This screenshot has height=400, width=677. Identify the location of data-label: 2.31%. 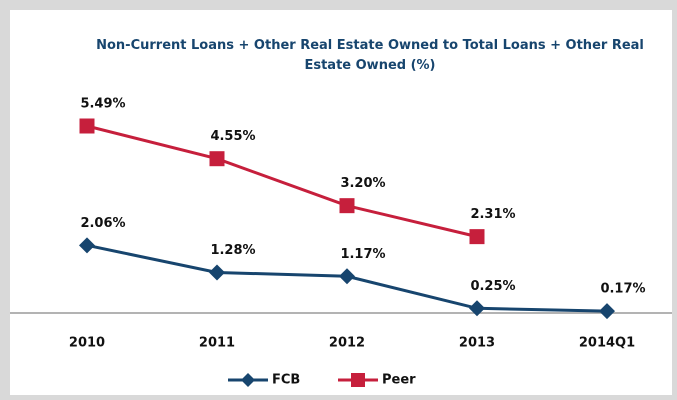
(492, 214).